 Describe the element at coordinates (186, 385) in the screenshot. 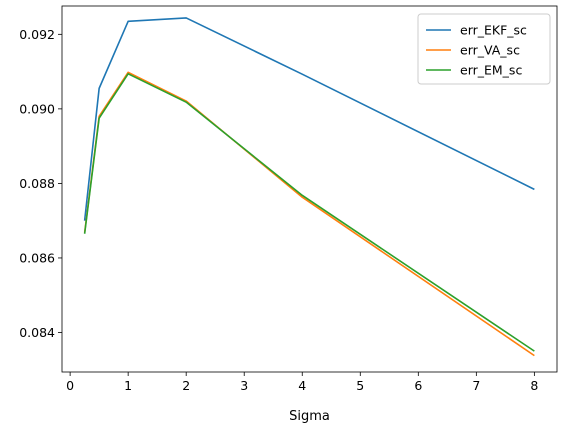

I see `x-tick-label: 2` at that location.